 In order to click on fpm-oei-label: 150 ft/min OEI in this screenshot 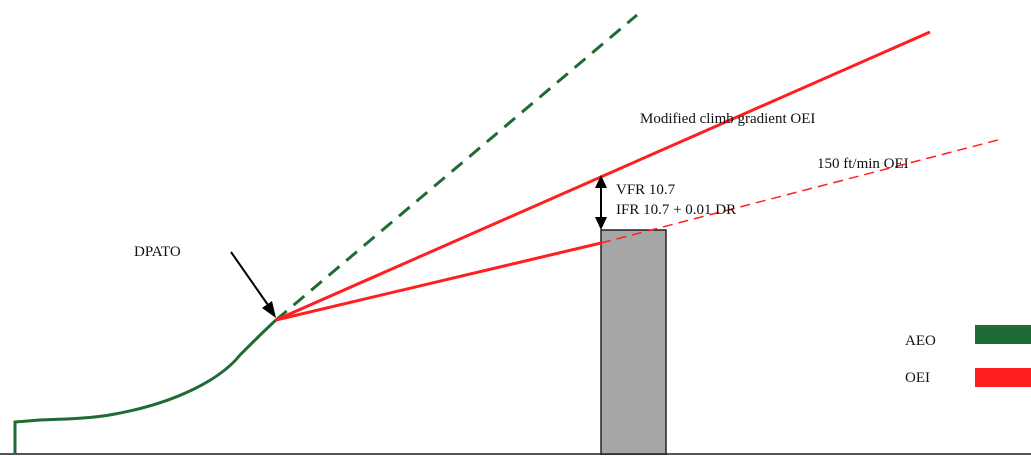, I will do `click(863, 164)`.